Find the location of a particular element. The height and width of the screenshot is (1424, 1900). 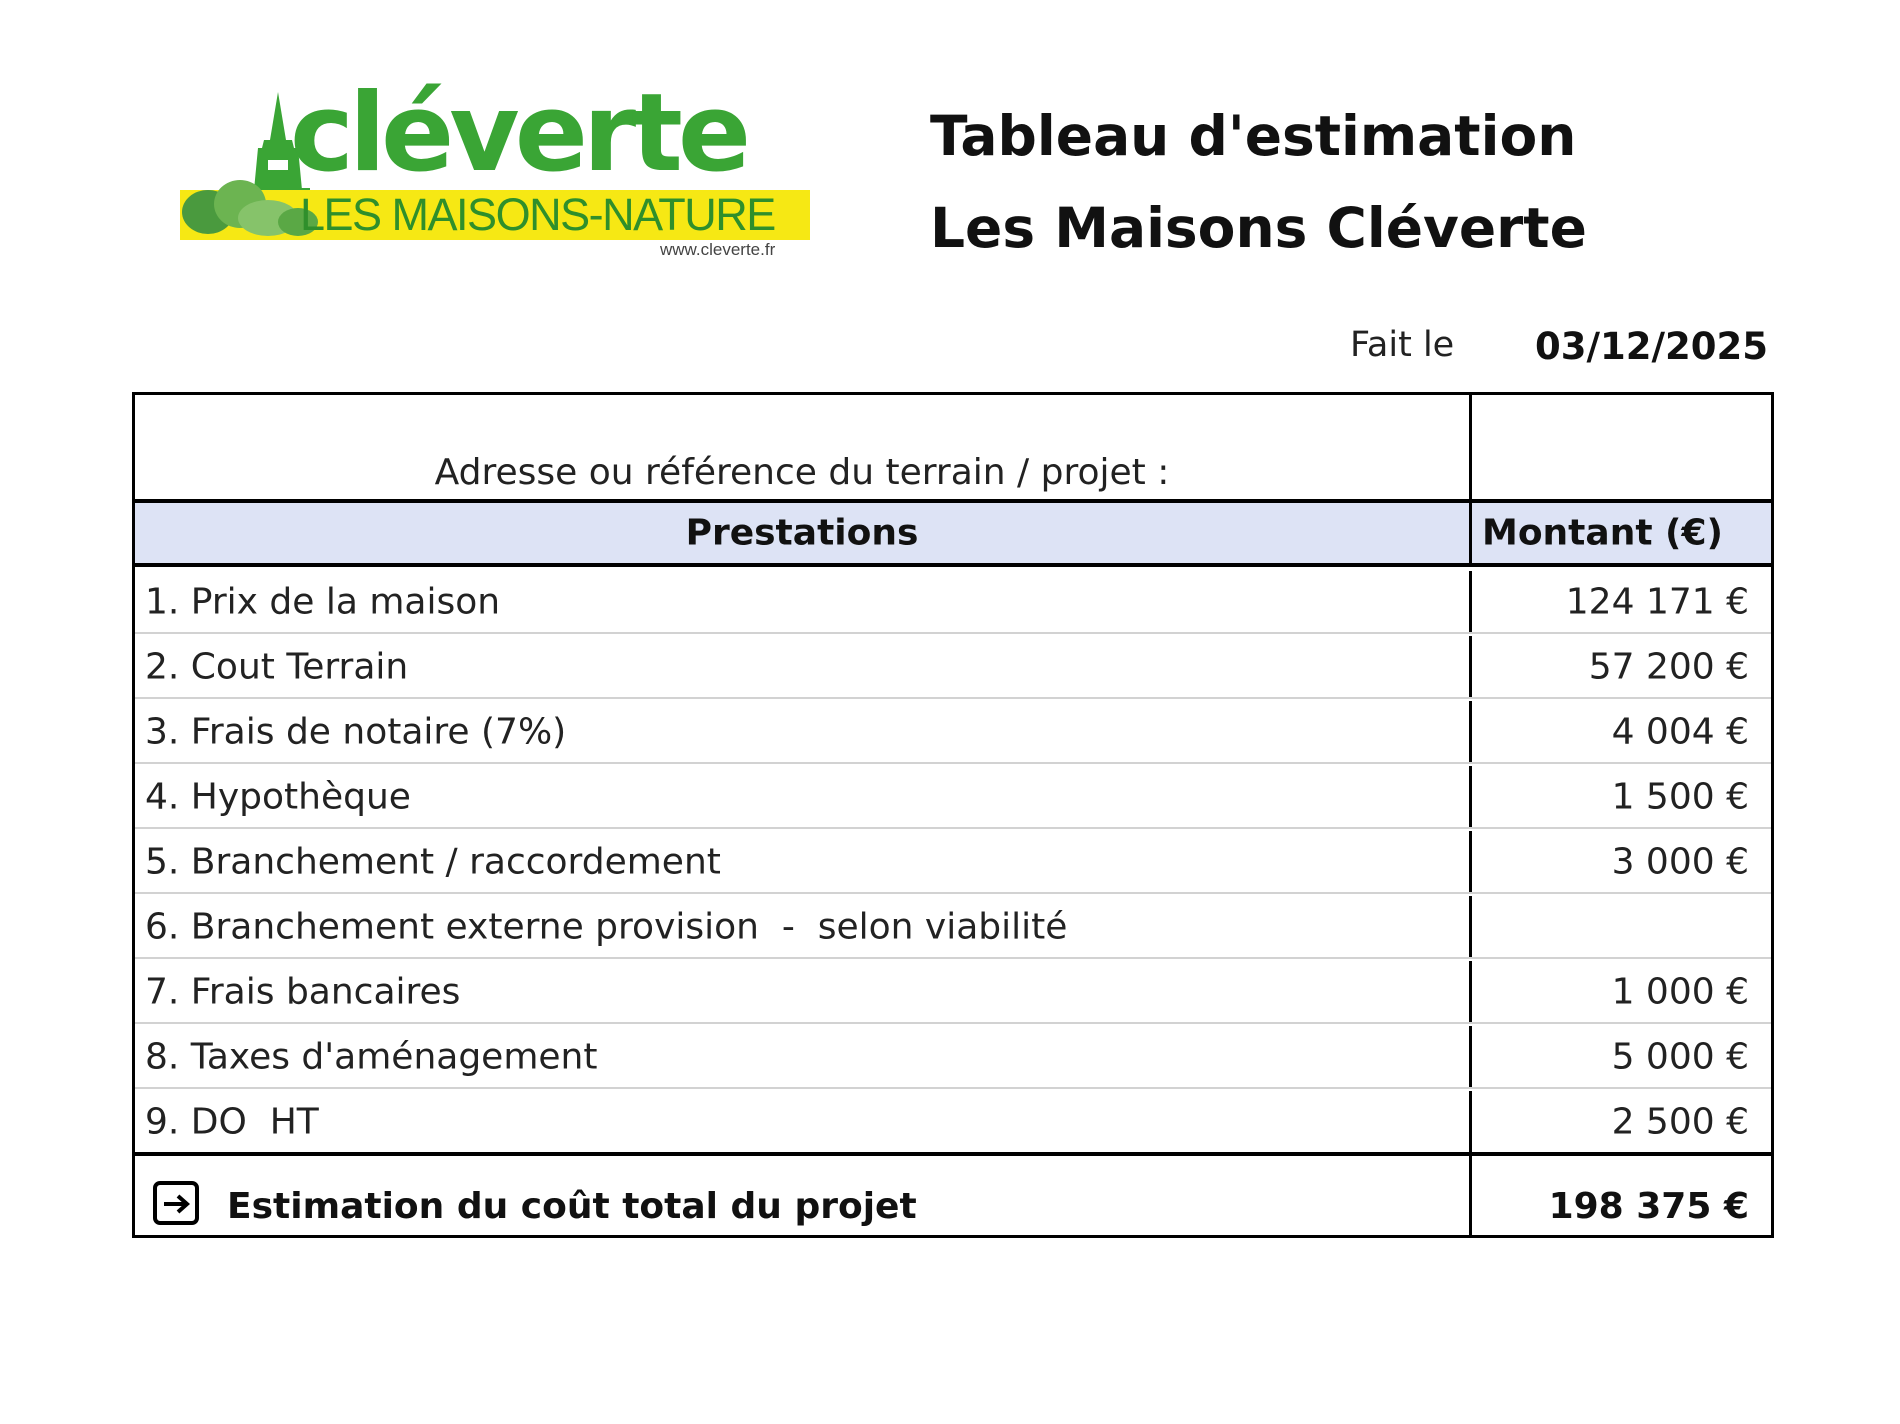

row-amount: 1 500 € is located at coordinates (1680, 796).